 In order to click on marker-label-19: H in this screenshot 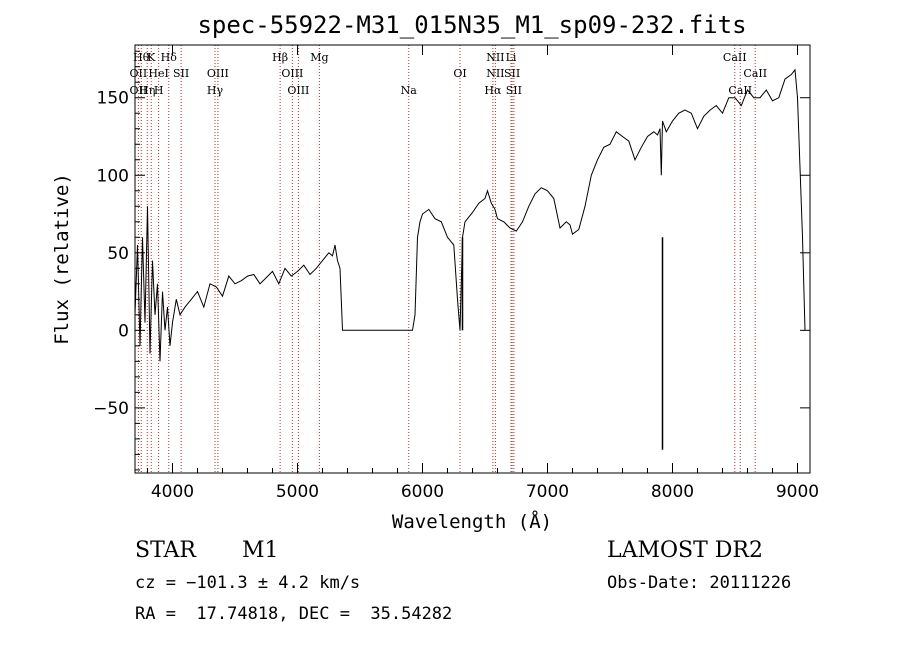, I will do `click(159, 90)`.